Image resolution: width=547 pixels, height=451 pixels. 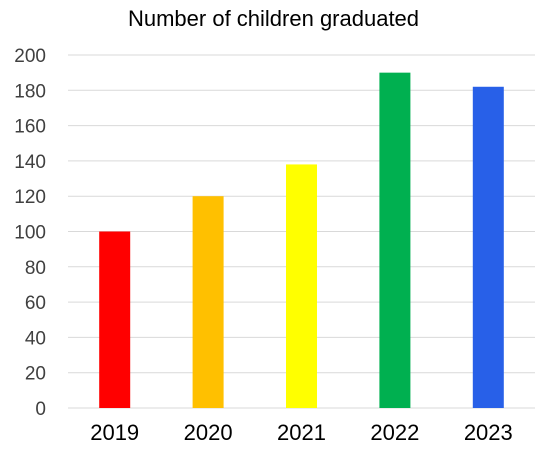 What do you see at coordinates (488, 432) in the screenshot?
I see `x-tick-label: 2023` at bounding box center [488, 432].